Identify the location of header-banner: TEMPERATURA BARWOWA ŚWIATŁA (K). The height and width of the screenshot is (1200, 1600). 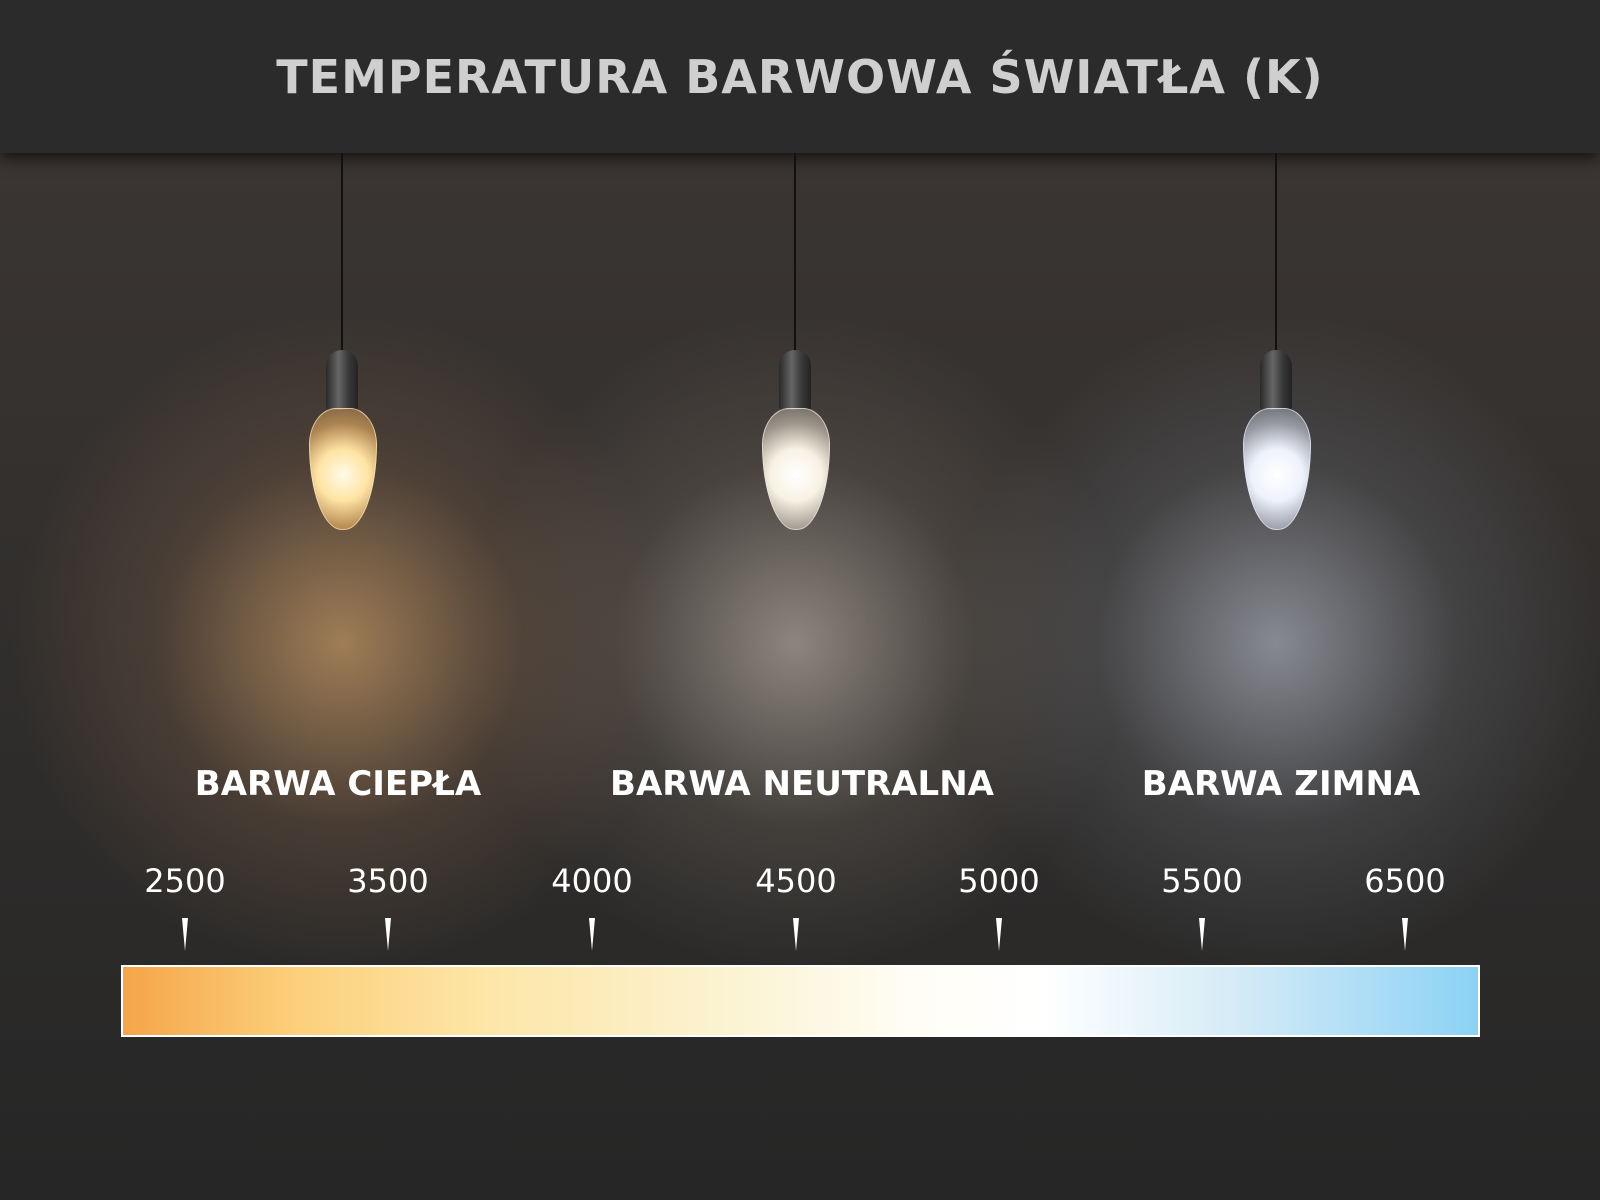
(800, 76).